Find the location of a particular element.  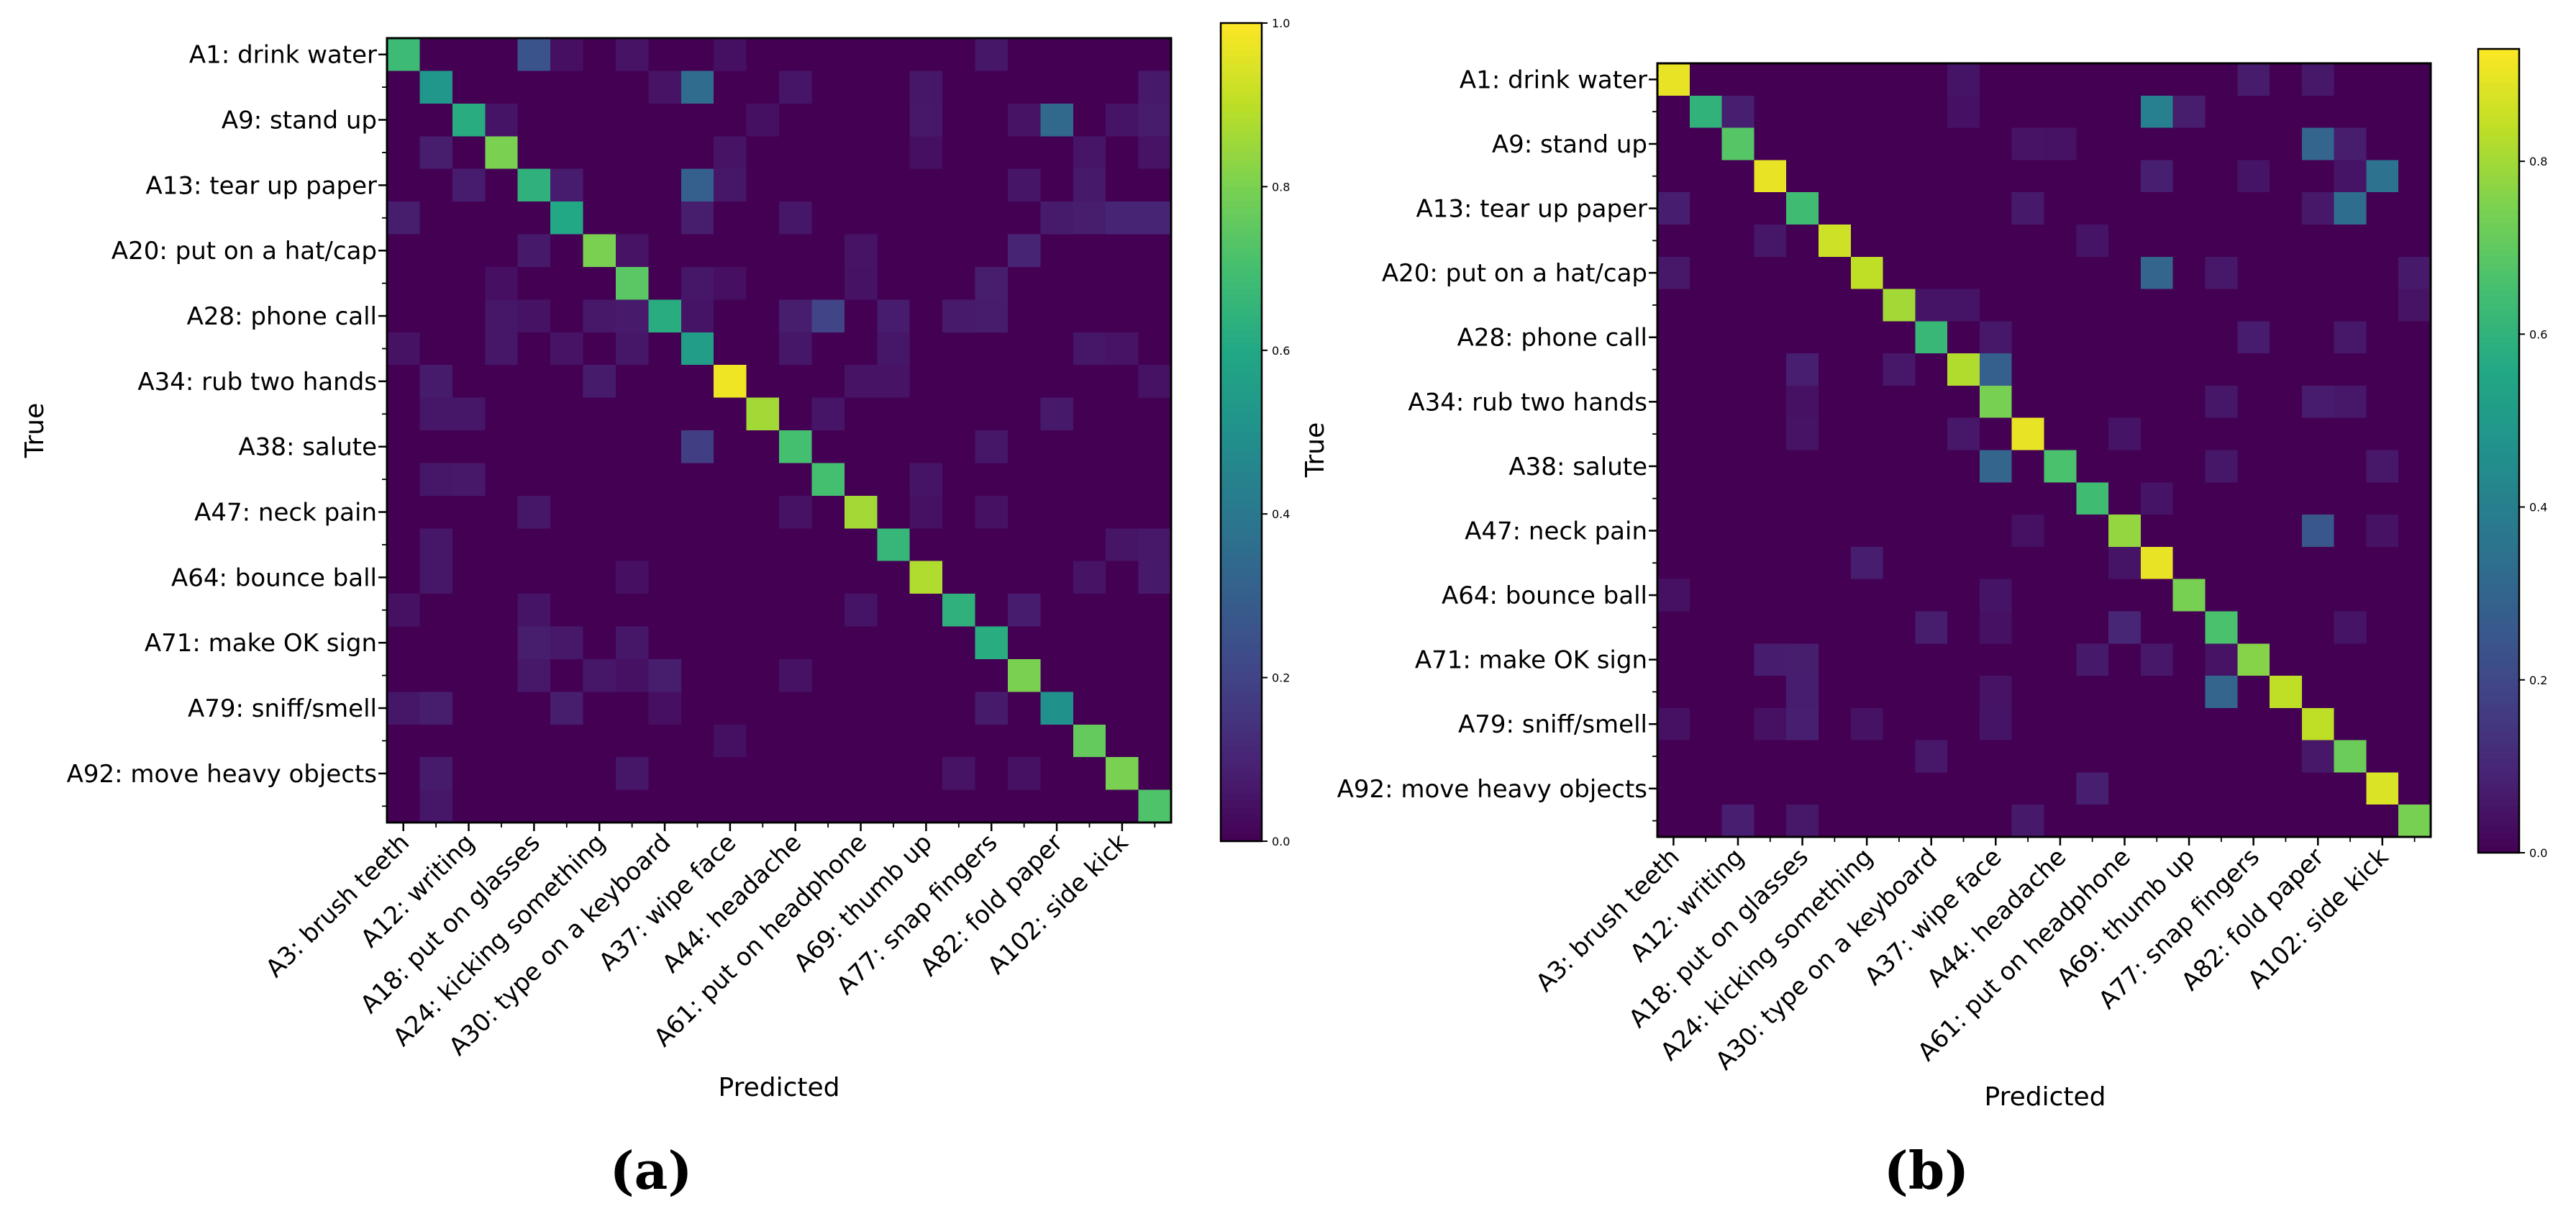

row-tick-label-a: A1: drink water is located at coordinates (283, 55).